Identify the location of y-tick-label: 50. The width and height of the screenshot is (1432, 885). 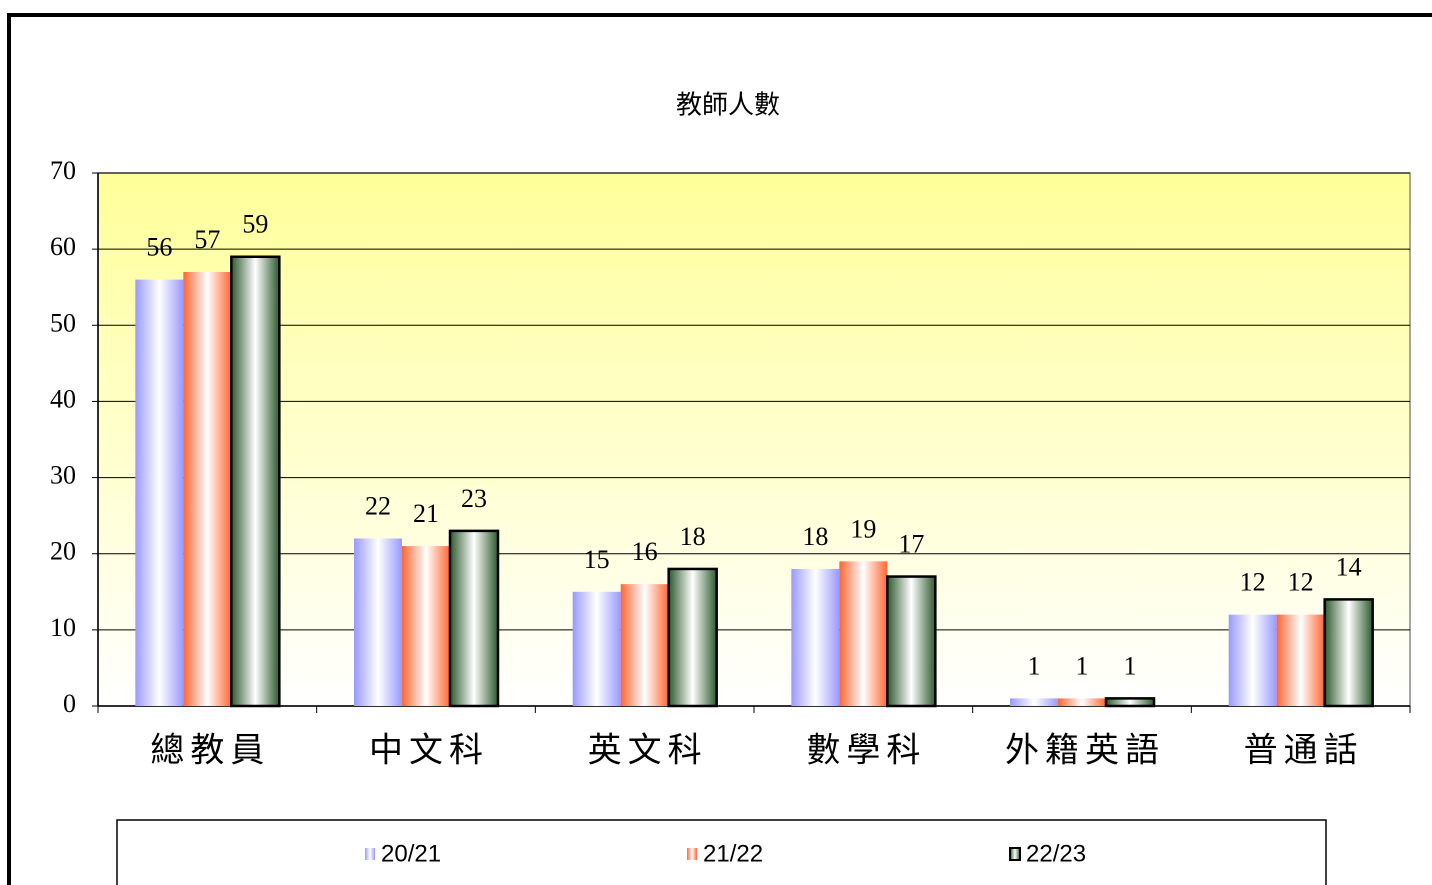
(63, 322).